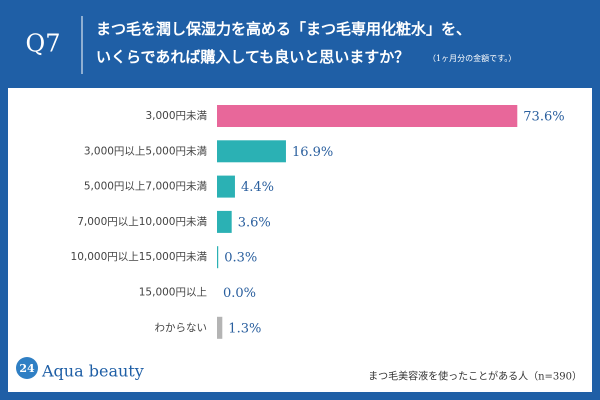  What do you see at coordinates (239, 293) in the screenshot?
I see `value-label: 0.0%` at bounding box center [239, 293].